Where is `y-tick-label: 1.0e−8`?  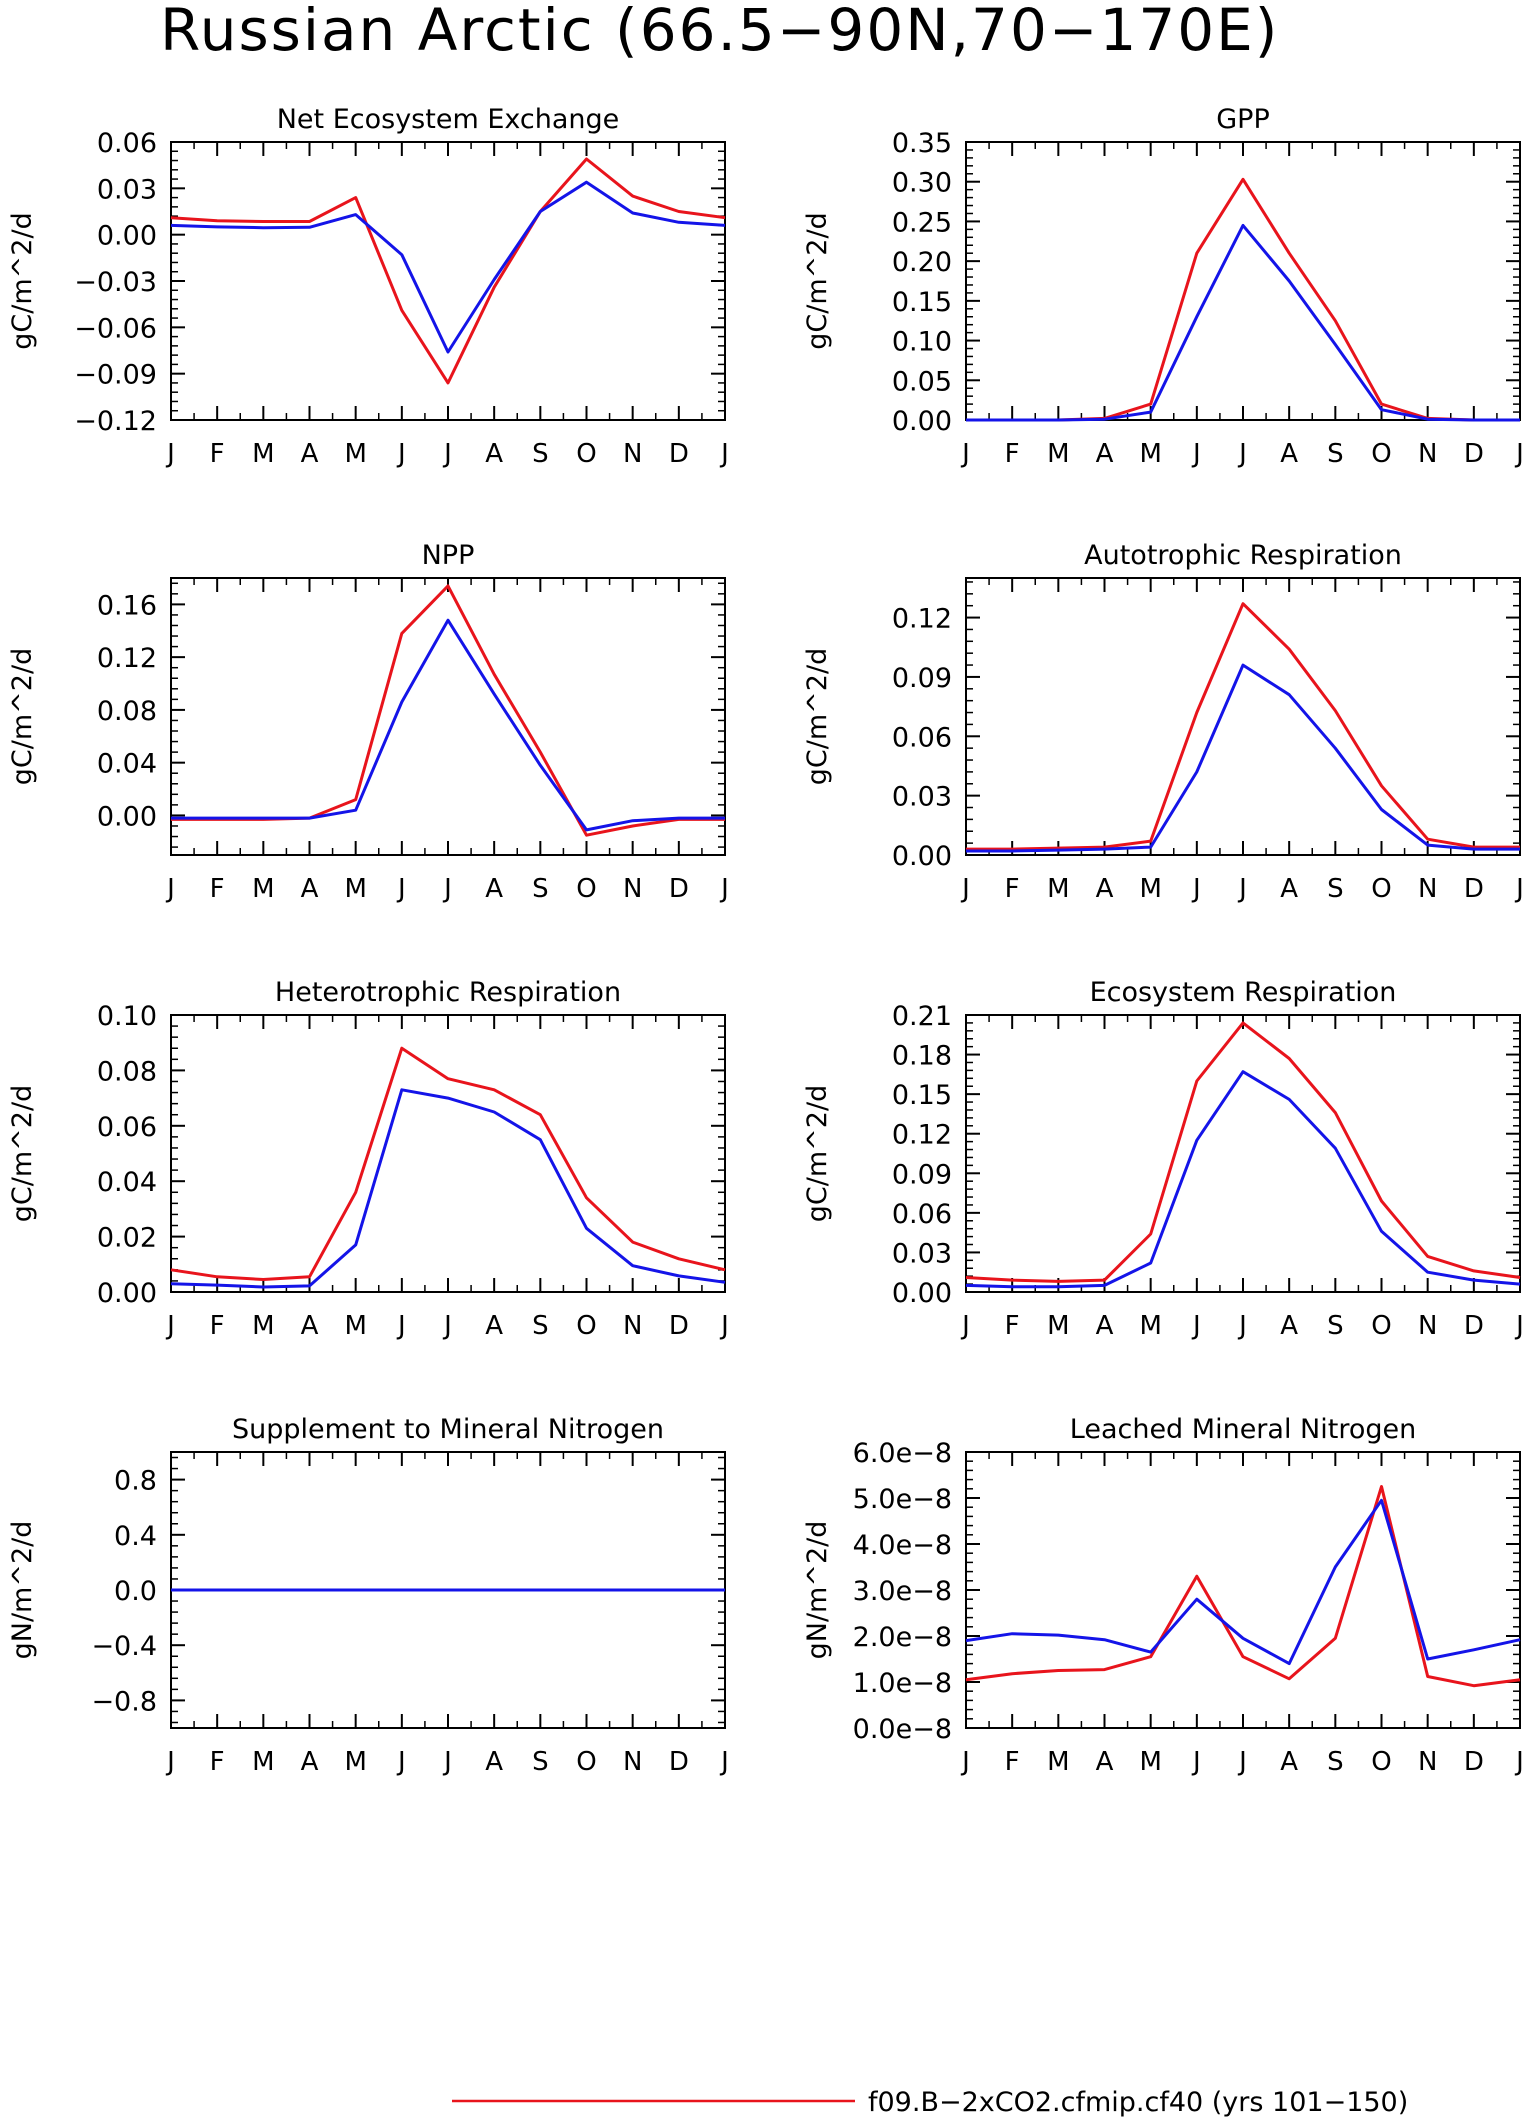
y-tick-label: 1.0e−8 is located at coordinates (902, 1683).